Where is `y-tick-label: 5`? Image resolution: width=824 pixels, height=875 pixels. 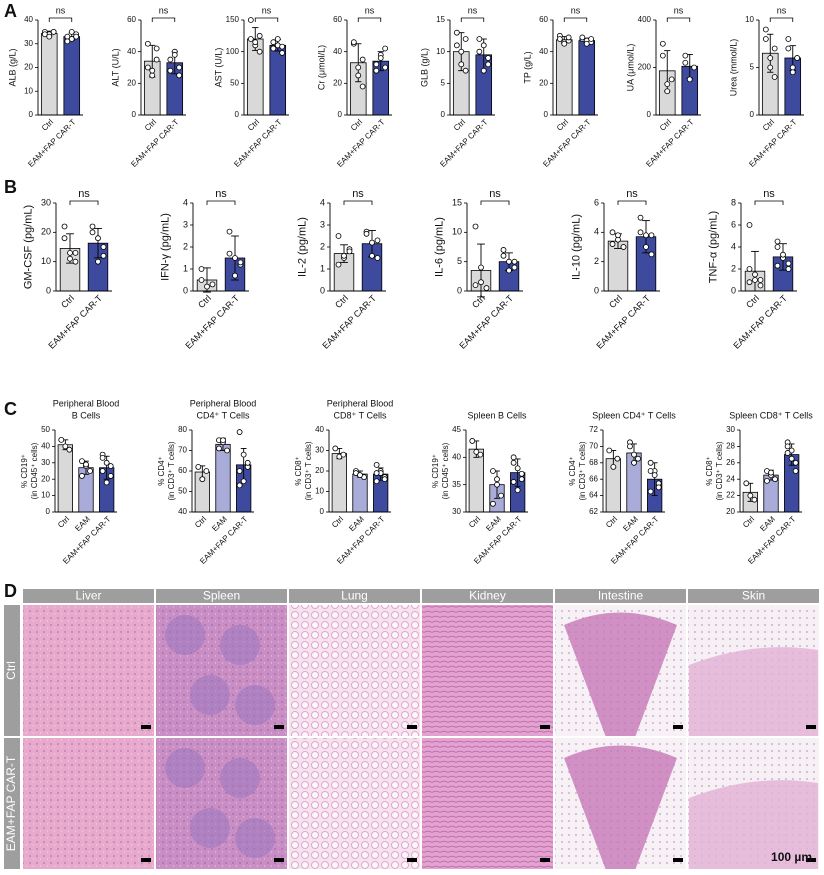 y-tick-label: 5 is located at coordinates (443, 82).